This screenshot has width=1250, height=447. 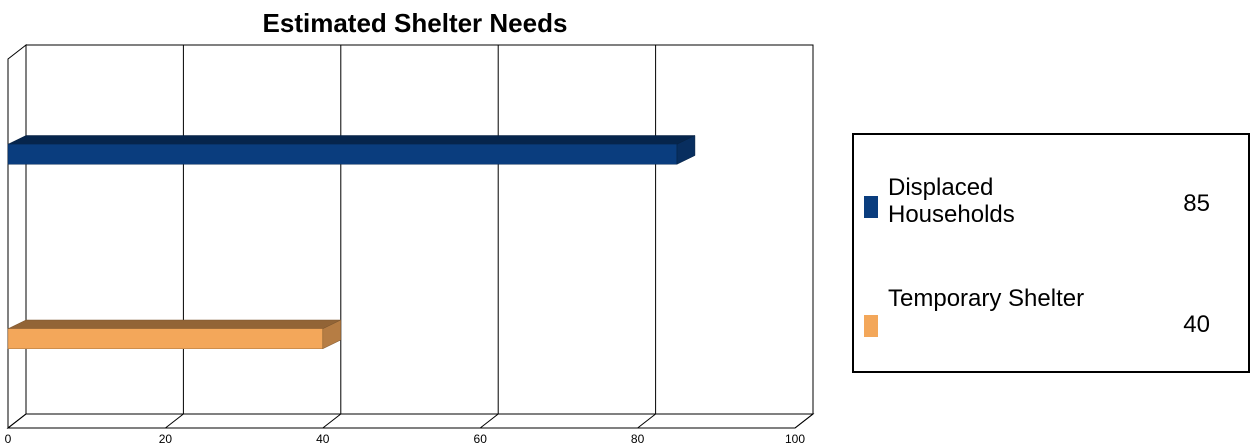 What do you see at coordinates (871, 207) in the screenshot?
I see `legend-swatch-displaced-households` at bounding box center [871, 207].